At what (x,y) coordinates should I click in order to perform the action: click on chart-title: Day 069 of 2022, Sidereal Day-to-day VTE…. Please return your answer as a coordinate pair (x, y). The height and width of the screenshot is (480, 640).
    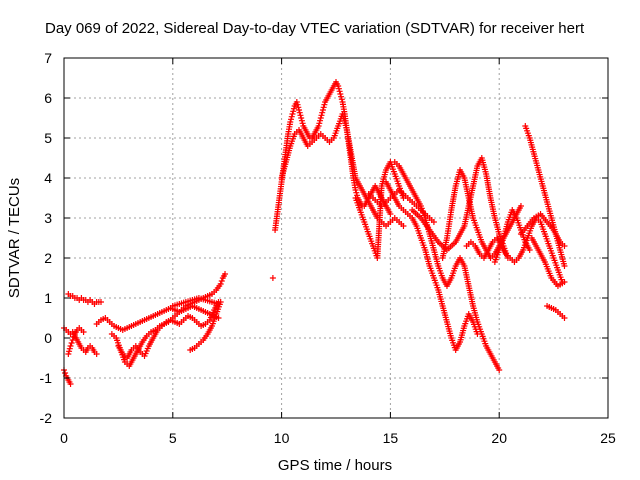
    Looking at the image, I should click on (315, 28).